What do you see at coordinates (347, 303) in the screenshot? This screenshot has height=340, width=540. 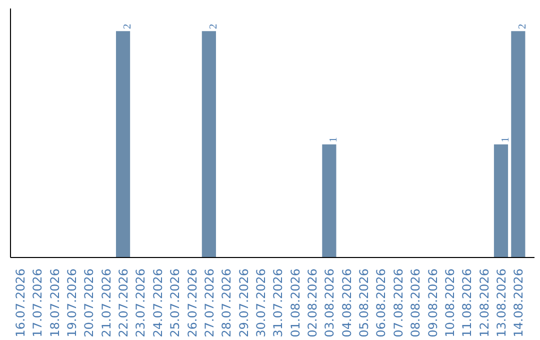 I see `x-tick-label: 04.08.2026` at bounding box center [347, 303].